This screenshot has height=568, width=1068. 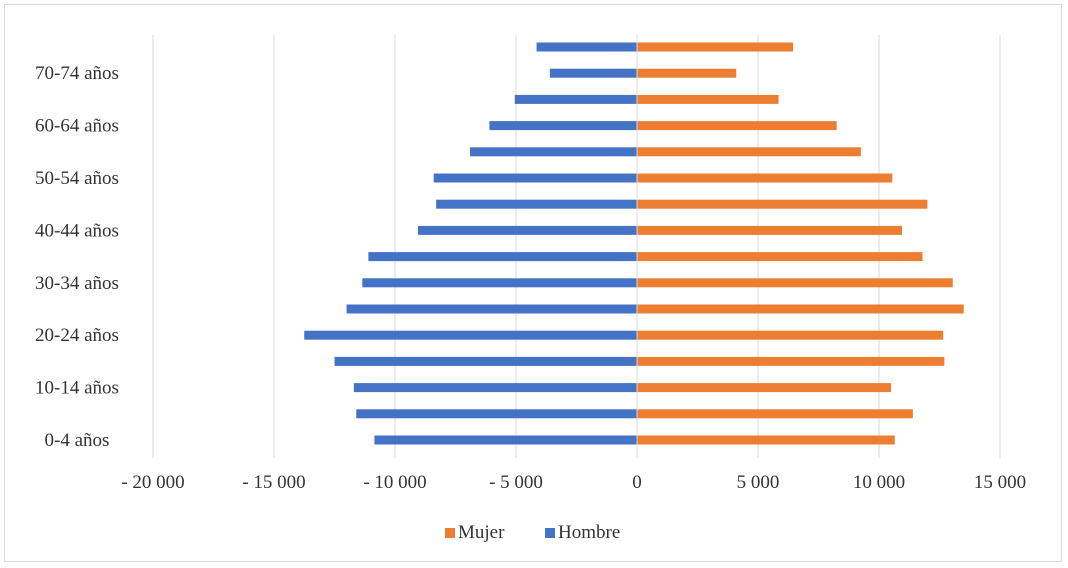 What do you see at coordinates (273, 482) in the screenshot?
I see `x-tick-label: - 15 000` at bounding box center [273, 482].